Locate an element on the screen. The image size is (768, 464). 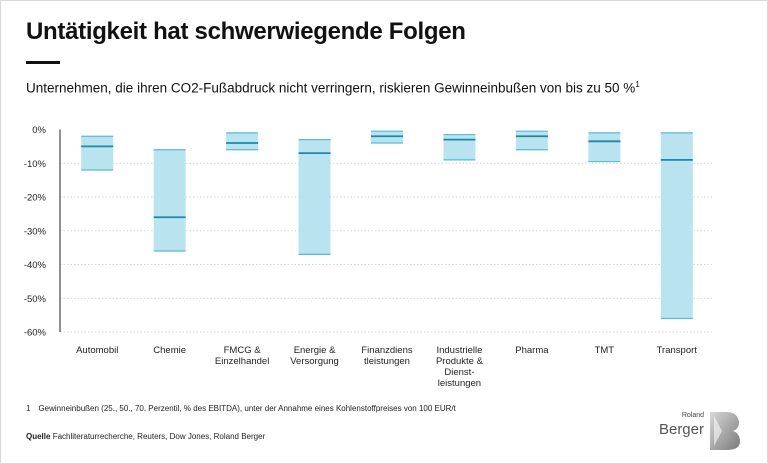
roland-berger-logo: Roland Berger is located at coordinates (701, 431).